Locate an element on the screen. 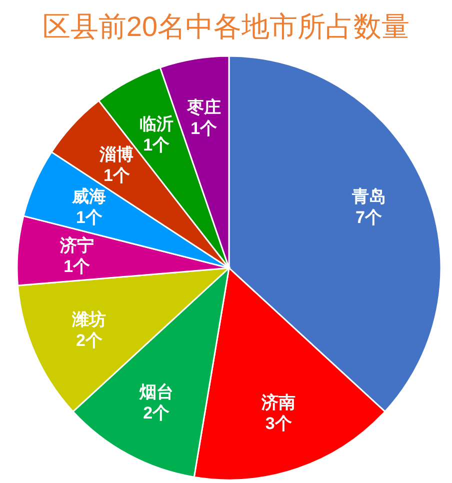  slice-label: 威海 is located at coordinates (88, 196).